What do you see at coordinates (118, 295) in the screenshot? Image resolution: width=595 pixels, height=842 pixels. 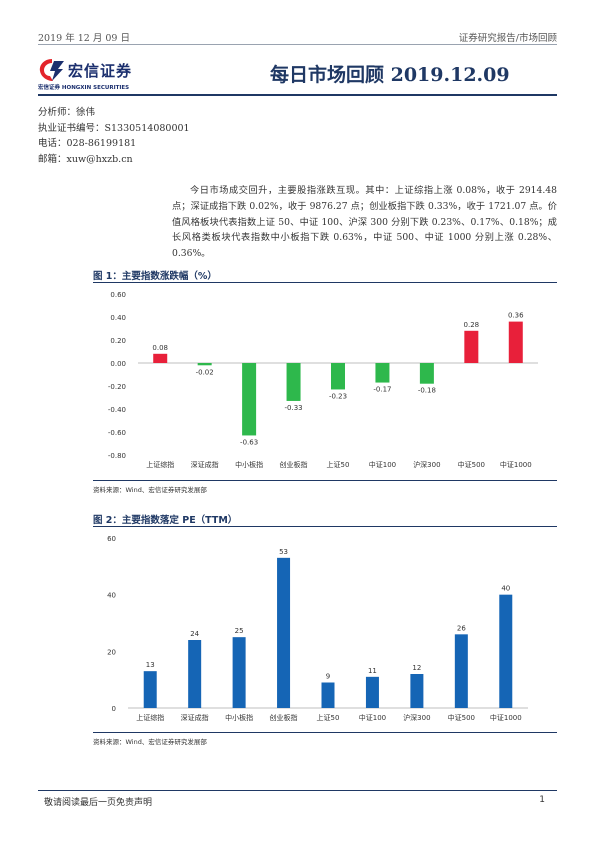 I see `y-tick-label: 0.60` at bounding box center [118, 295].